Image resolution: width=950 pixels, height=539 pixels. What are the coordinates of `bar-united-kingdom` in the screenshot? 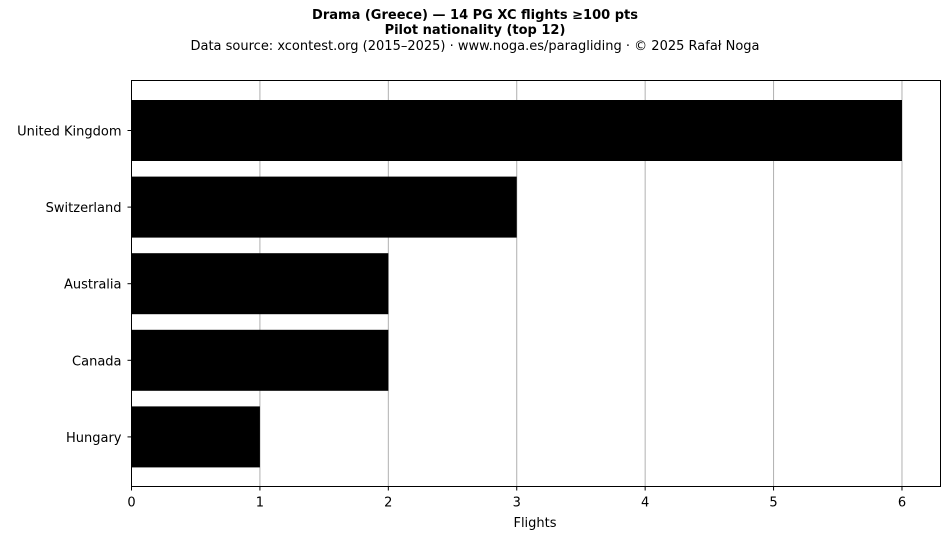 It's located at (516, 130).